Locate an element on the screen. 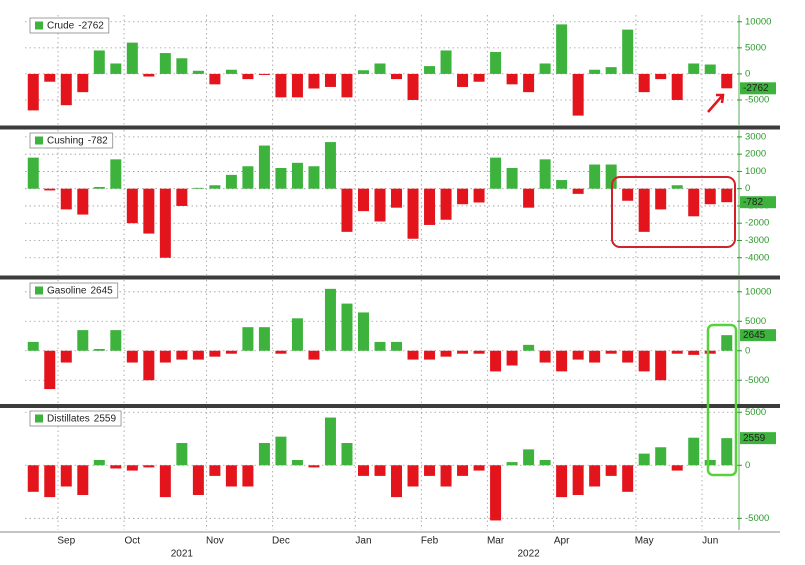 The width and height of the screenshot is (805, 565). x-tick-label: Apr is located at coordinates (562, 541).